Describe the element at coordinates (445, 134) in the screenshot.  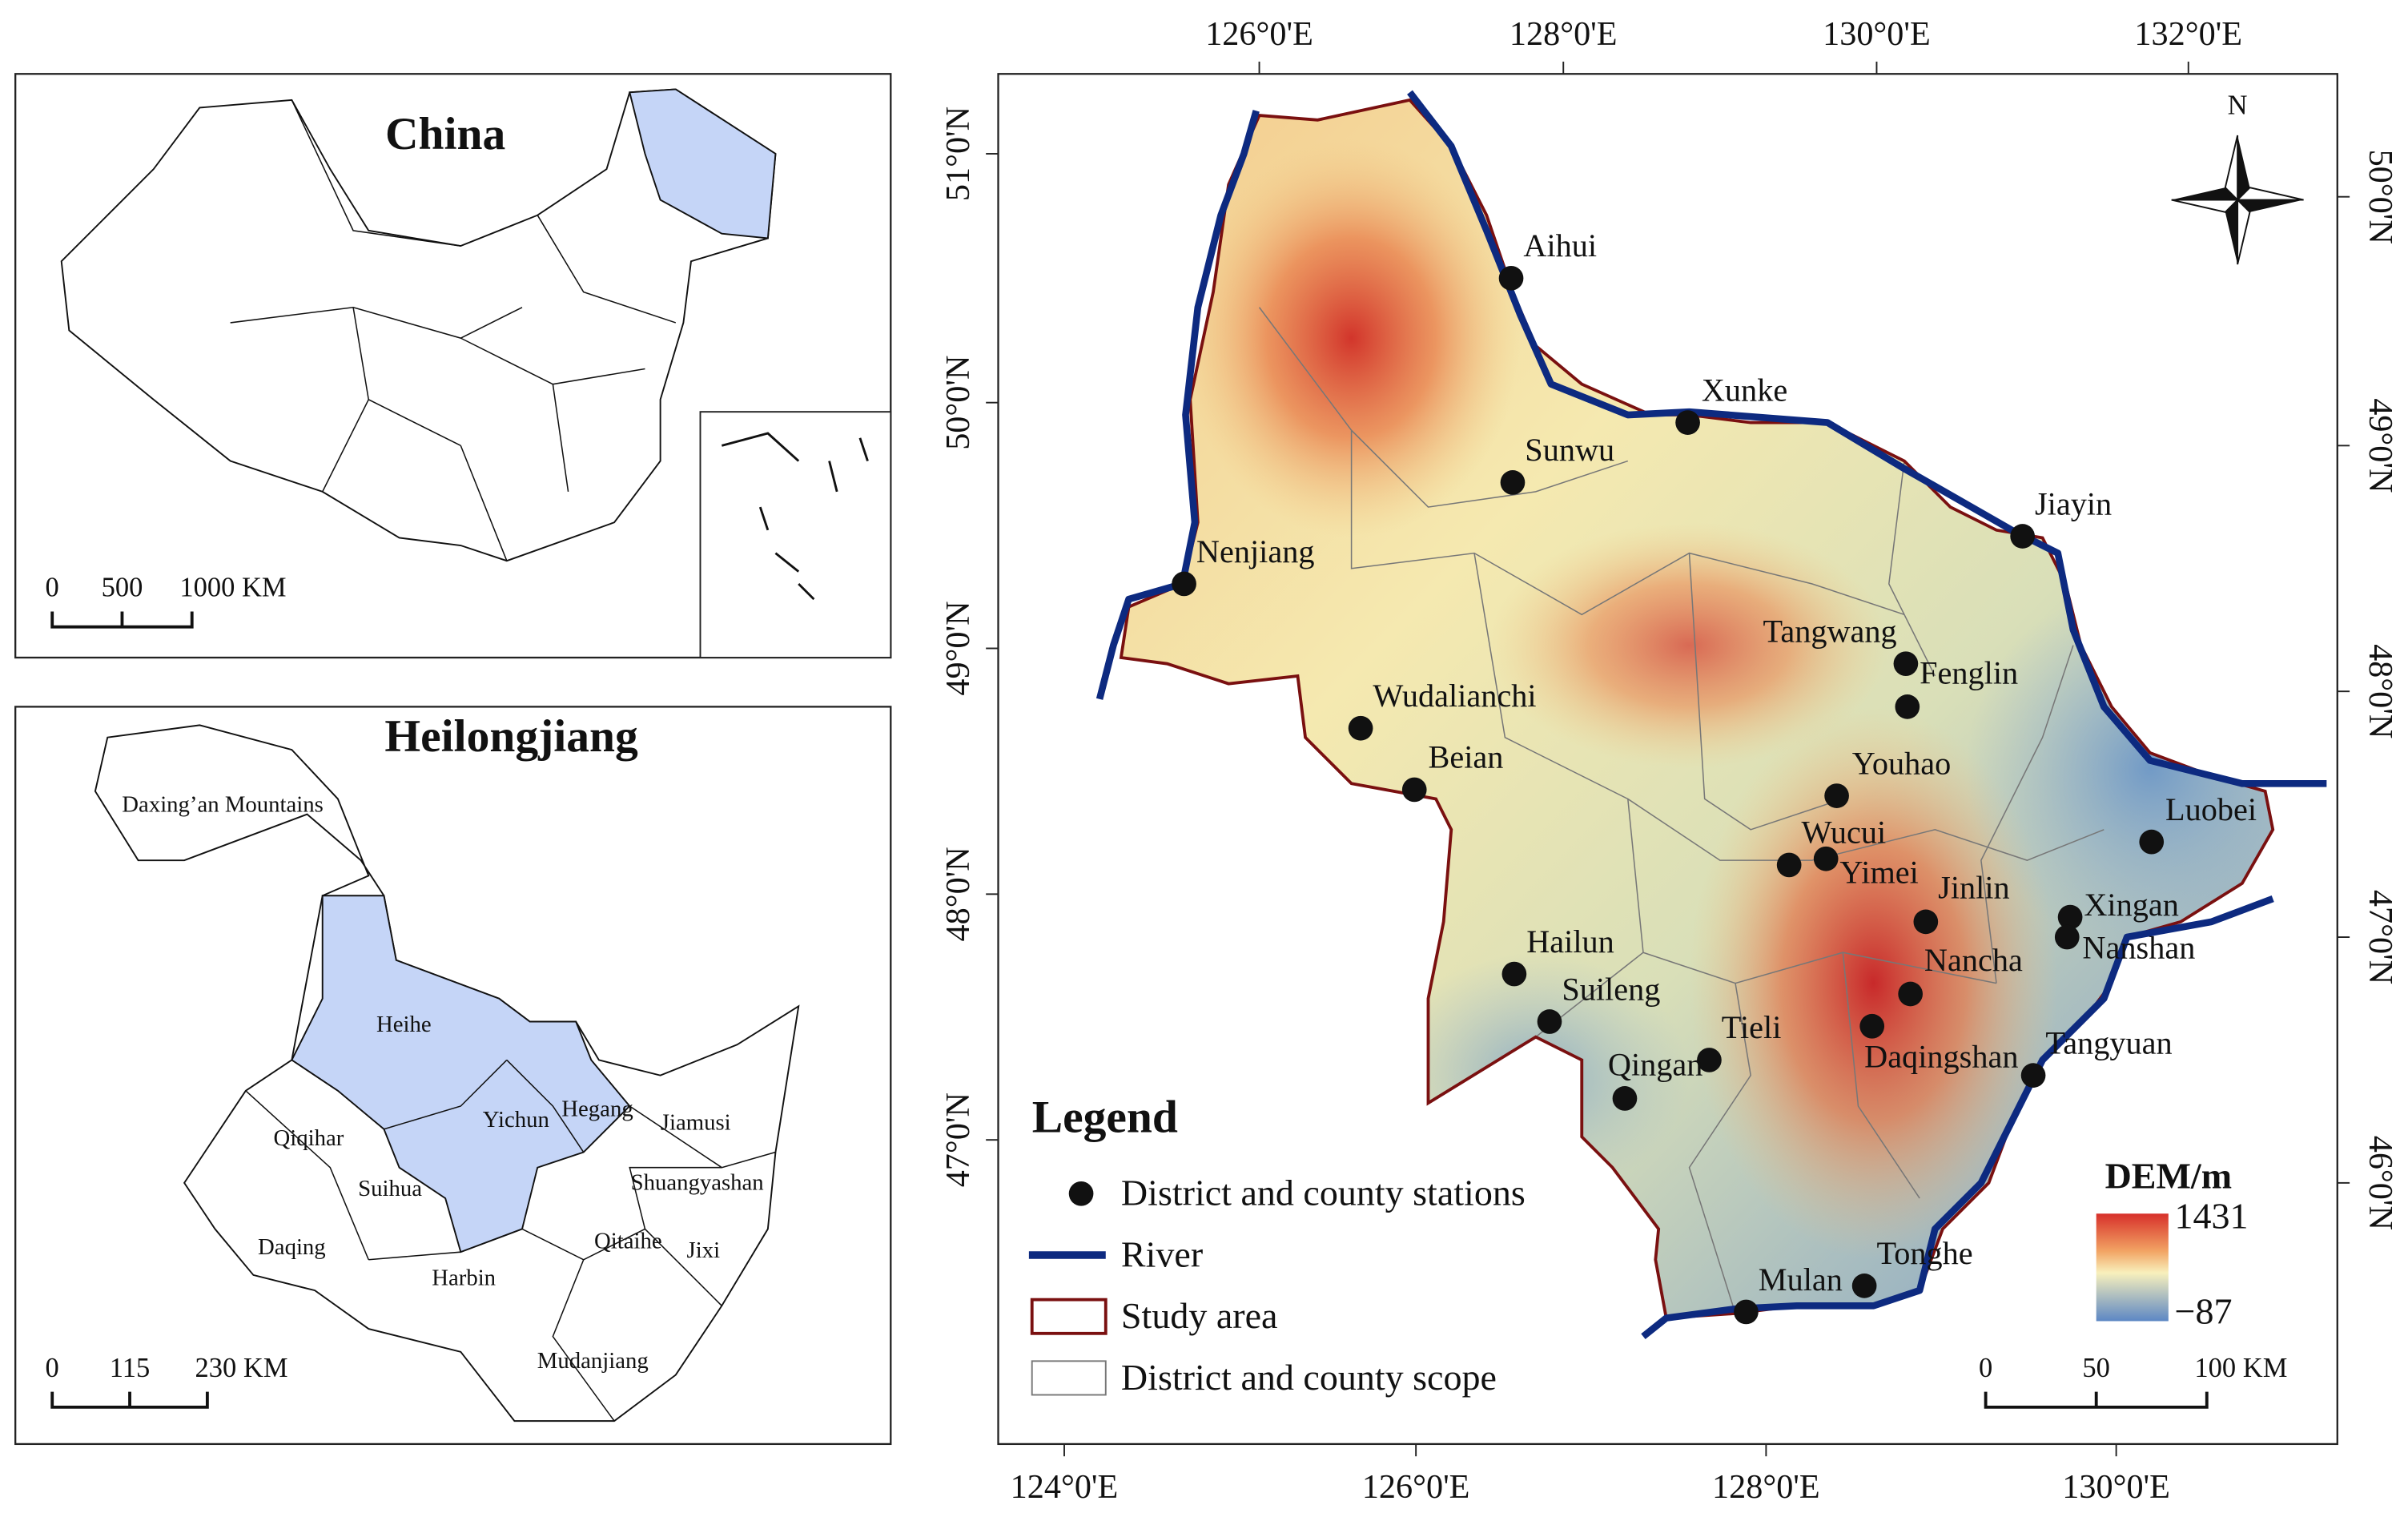
I see `china-title: China` at that location.